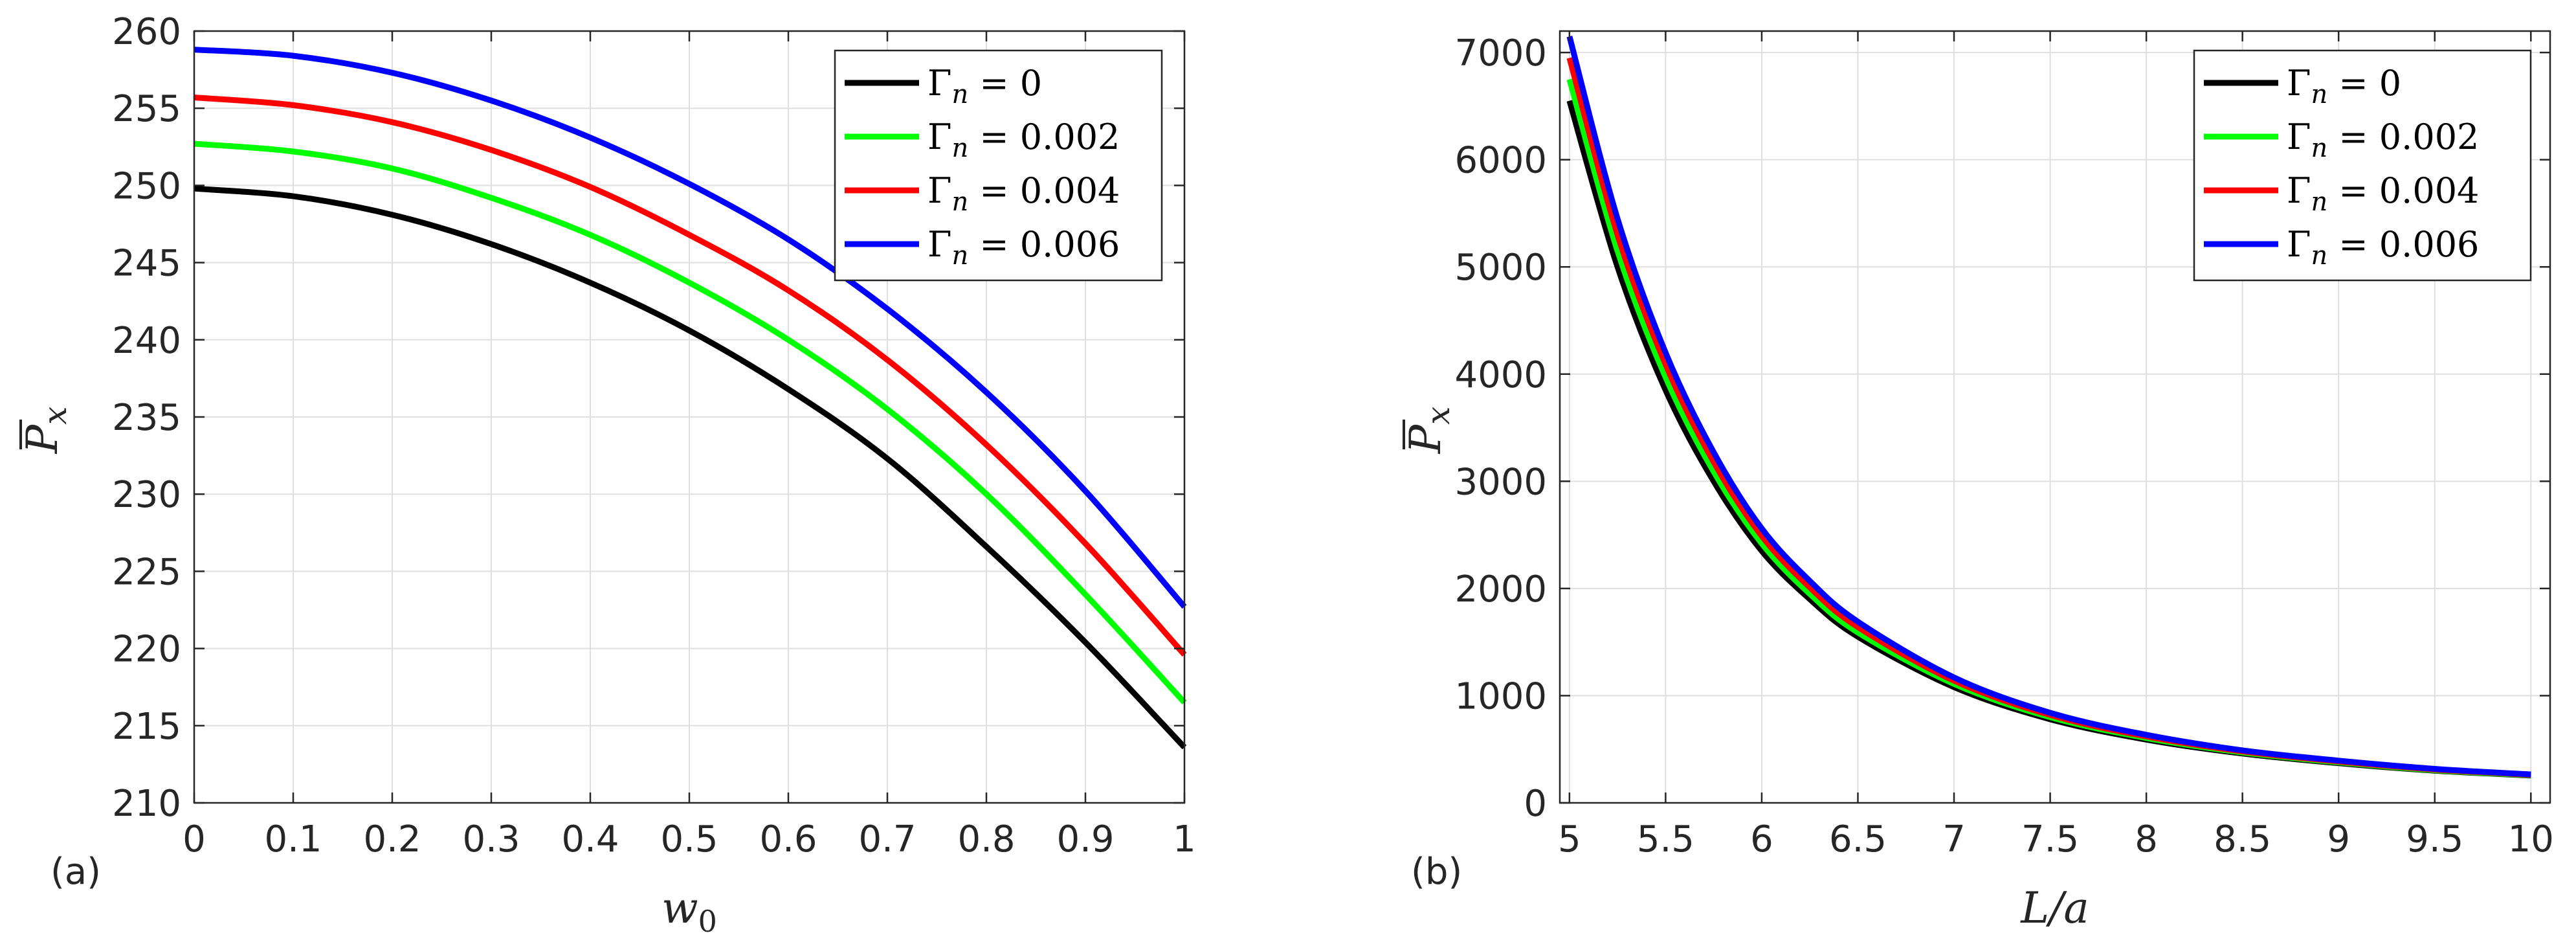 The width and height of the screenshot is (2576, 944). I want to click on y-tick-label: 230, so click(146, 495).